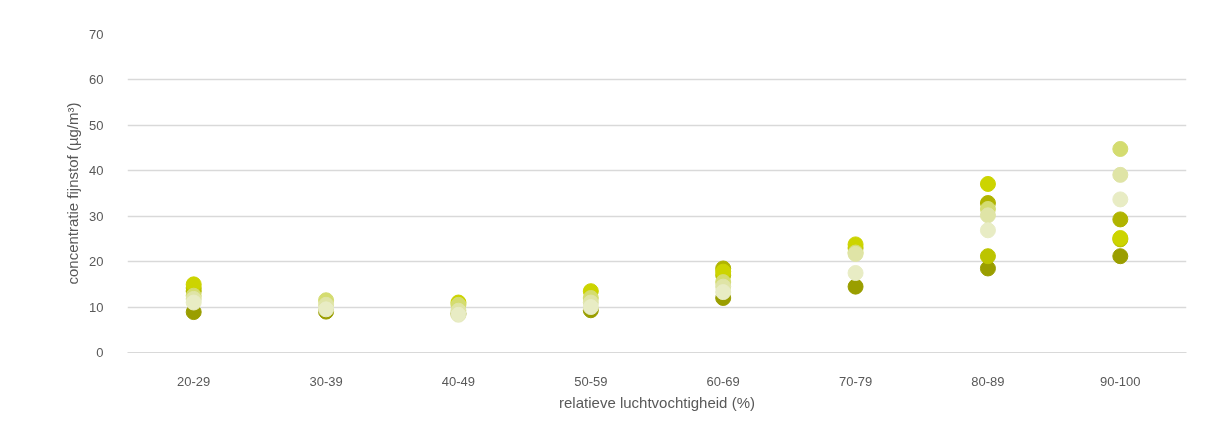  Describe the element at coordinates (591, 381) in the screenshot. I see `x-tick-label: 50-59` at that location.